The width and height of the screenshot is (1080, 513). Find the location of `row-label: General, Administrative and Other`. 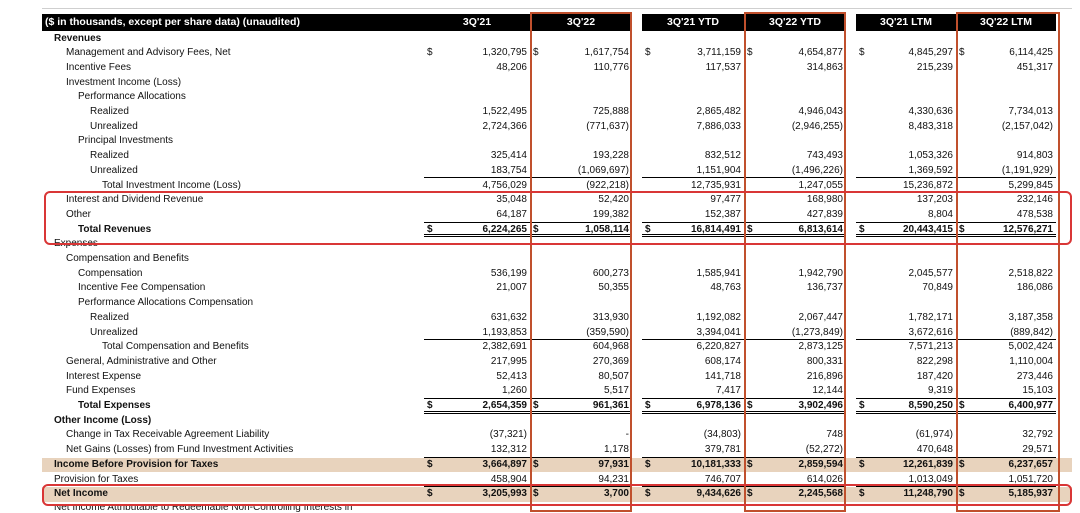

row-label: General, Administrative and Other is located at coordinates (141, 361).